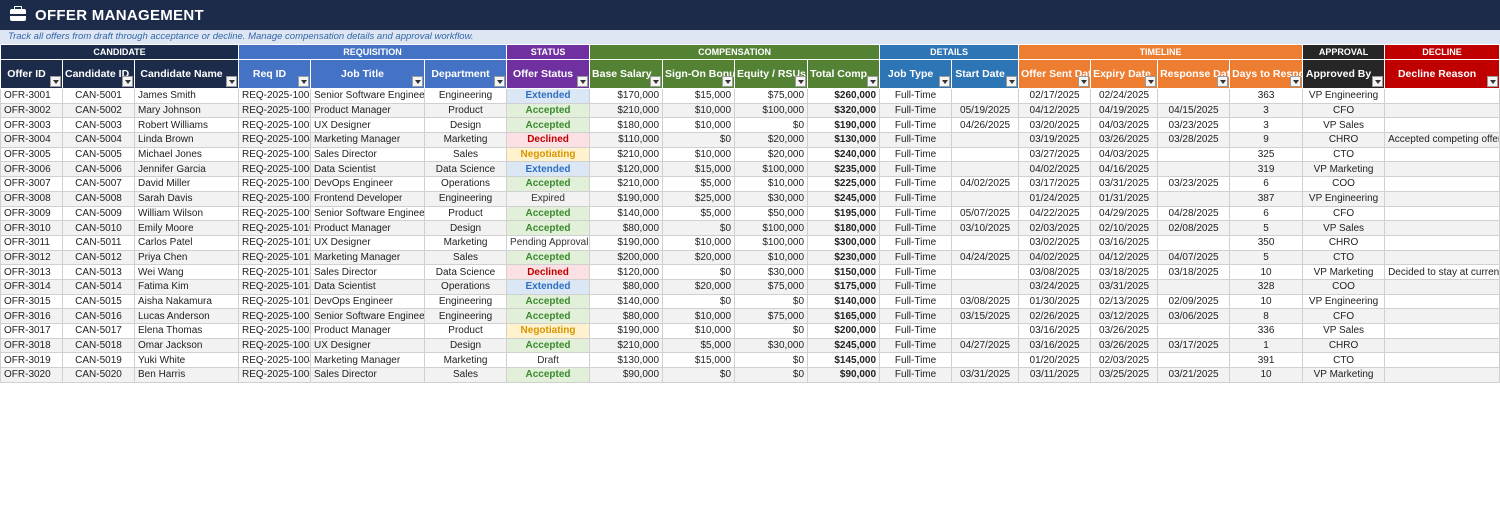 Image resolution: width=1500 pixels, height=532 pixels. Describe the element at coordinates (274, 242) in the screenshot. I see `cell-req-id: REQ-2025-1011` at that location.